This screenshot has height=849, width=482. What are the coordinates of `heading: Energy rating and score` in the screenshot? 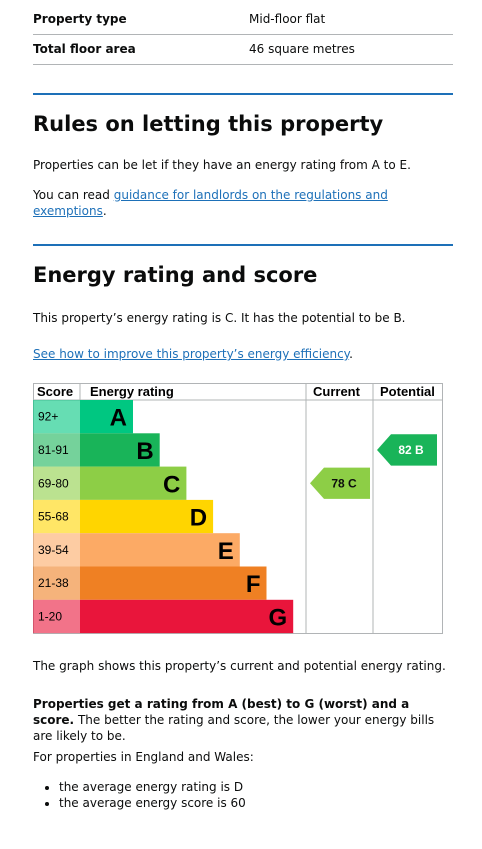 It's located at (175, 275).